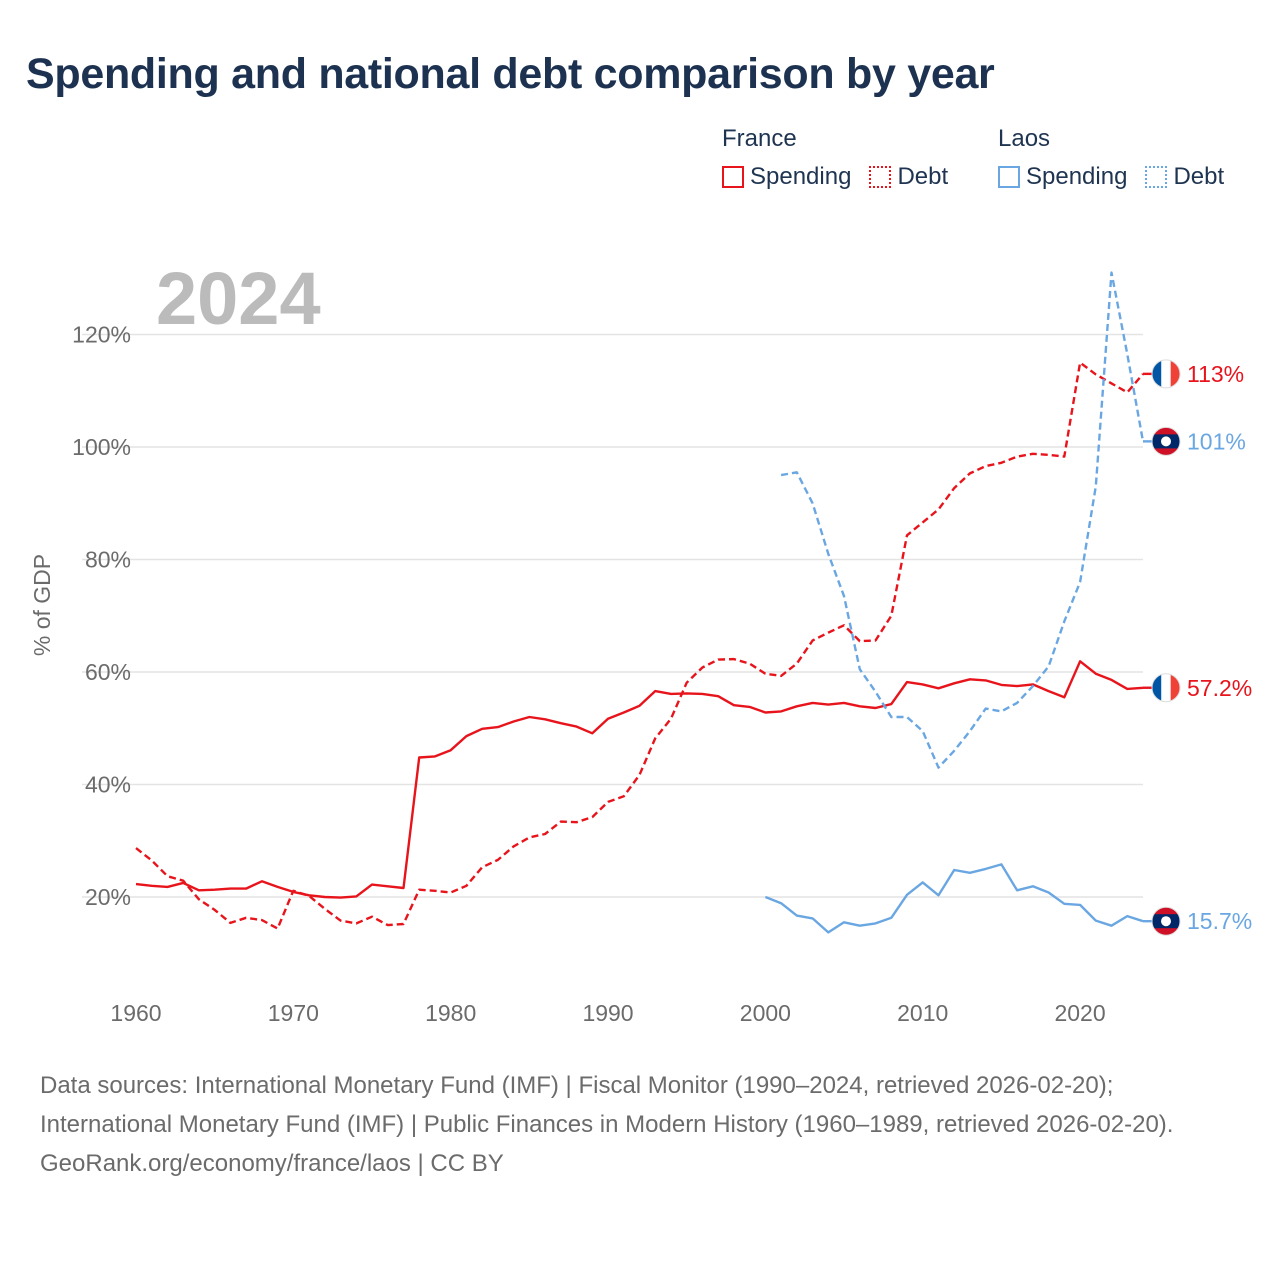  I want to click on legend-group-label-france: France, so click(759, 138).